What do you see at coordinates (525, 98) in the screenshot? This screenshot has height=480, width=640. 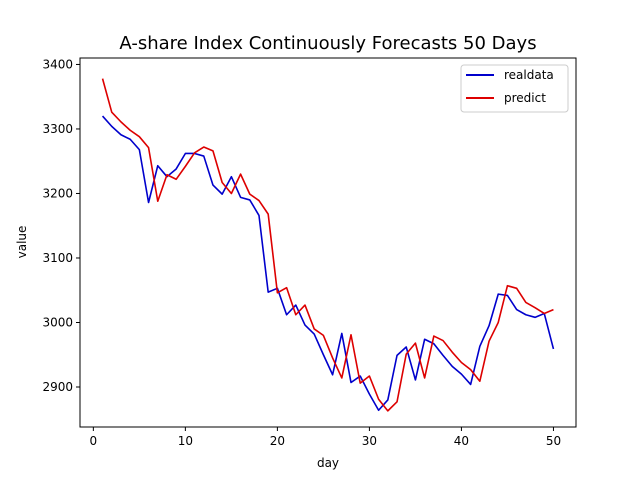 I see `legend-label-predict: predict` at bounding box center [525, 98].